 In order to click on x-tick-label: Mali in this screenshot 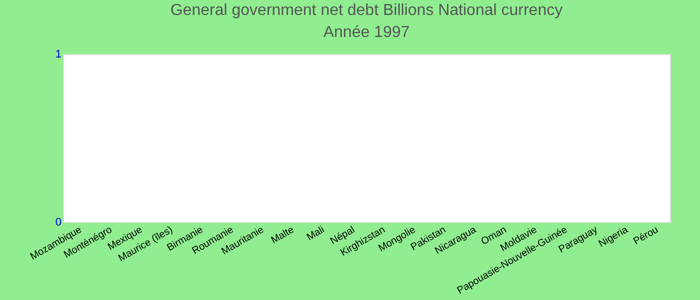, I will do `click(315, 234)`.